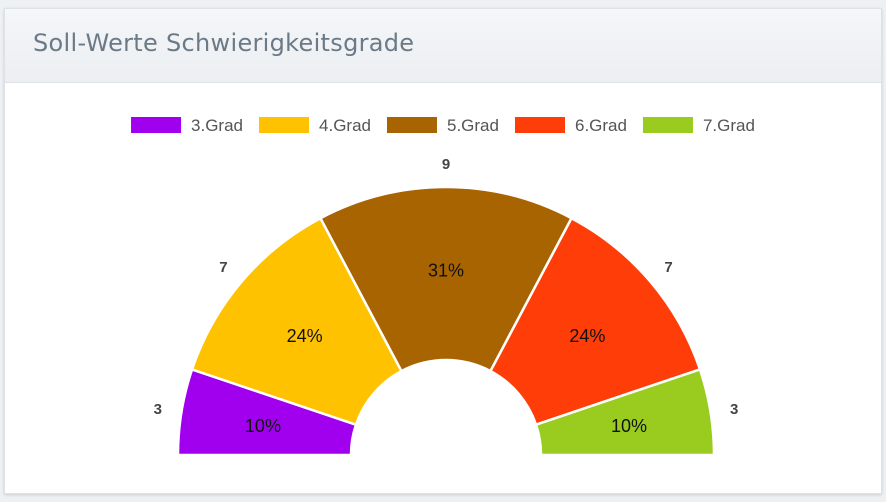 The height and width of the screenshot is (502, 886). What do you see at coordinates (187, 125) in the screenshot?
I see `legend-item: 3.Grad` at bounding box center [187, 125].